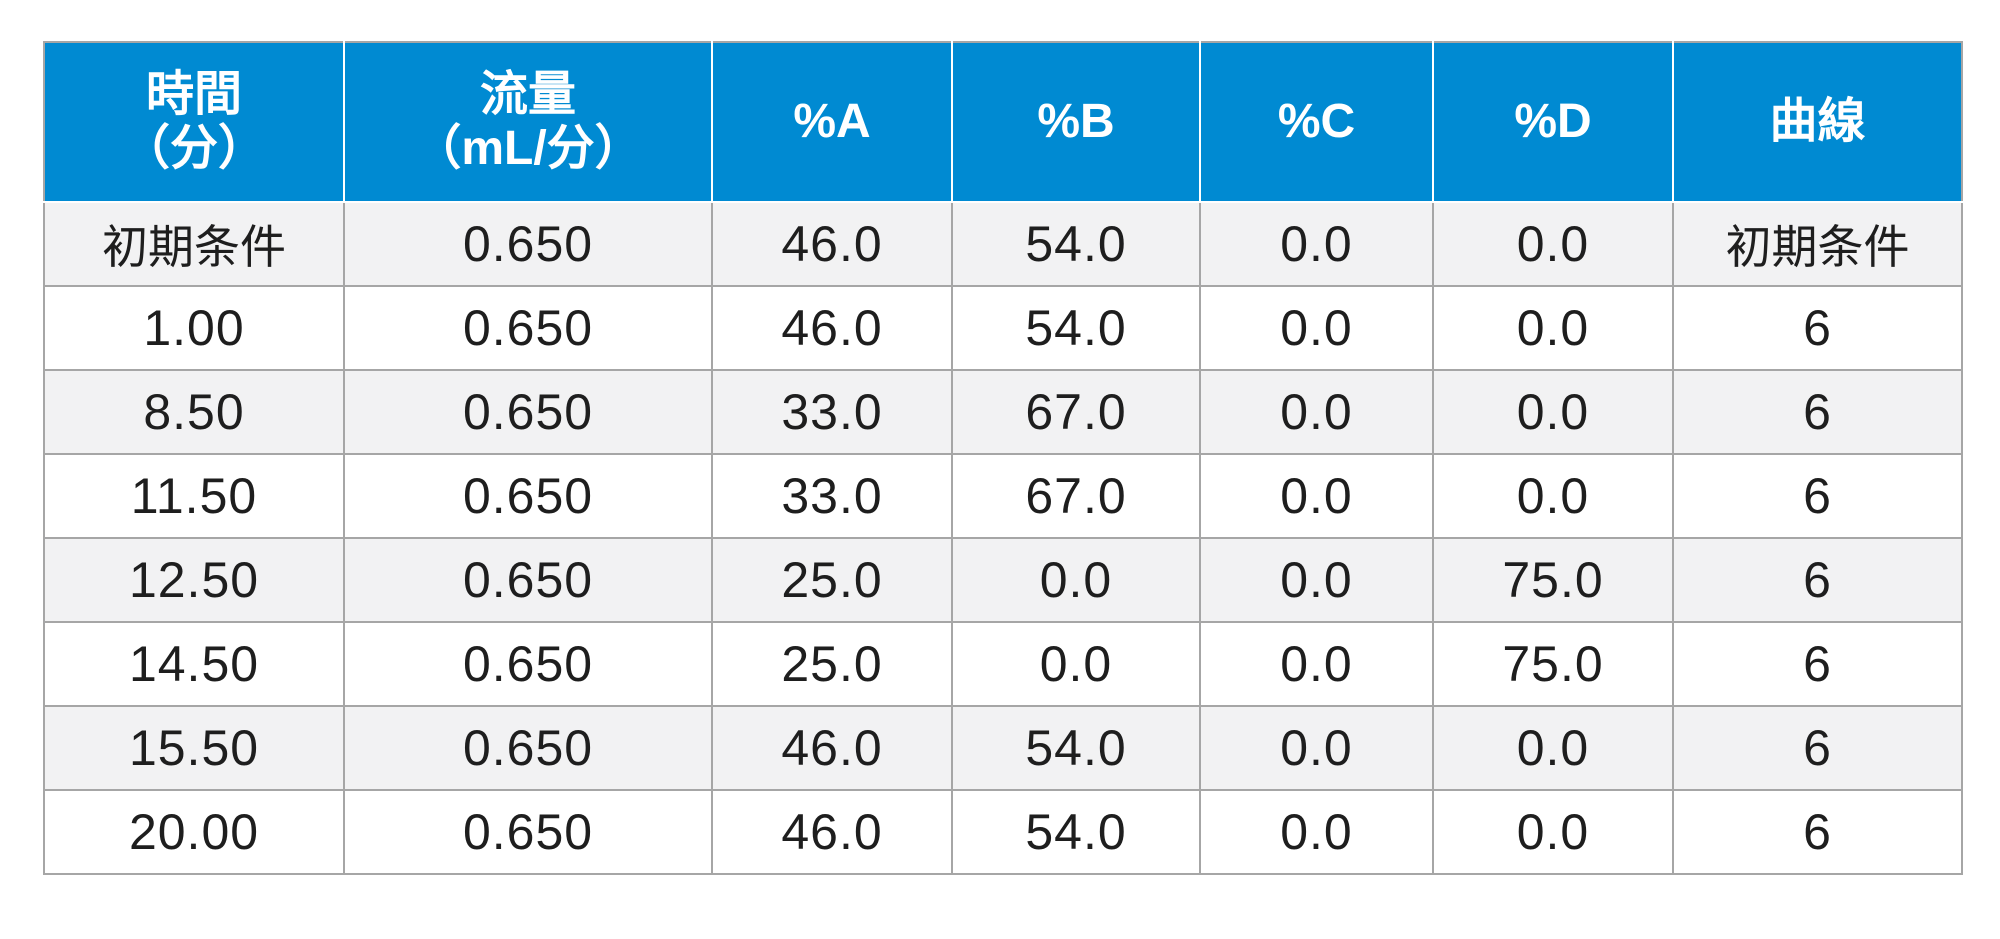 Image resolution: width=2000 pixels, height=939 pixels. I want to click on time-cell: 11.50, so click(194, 496).